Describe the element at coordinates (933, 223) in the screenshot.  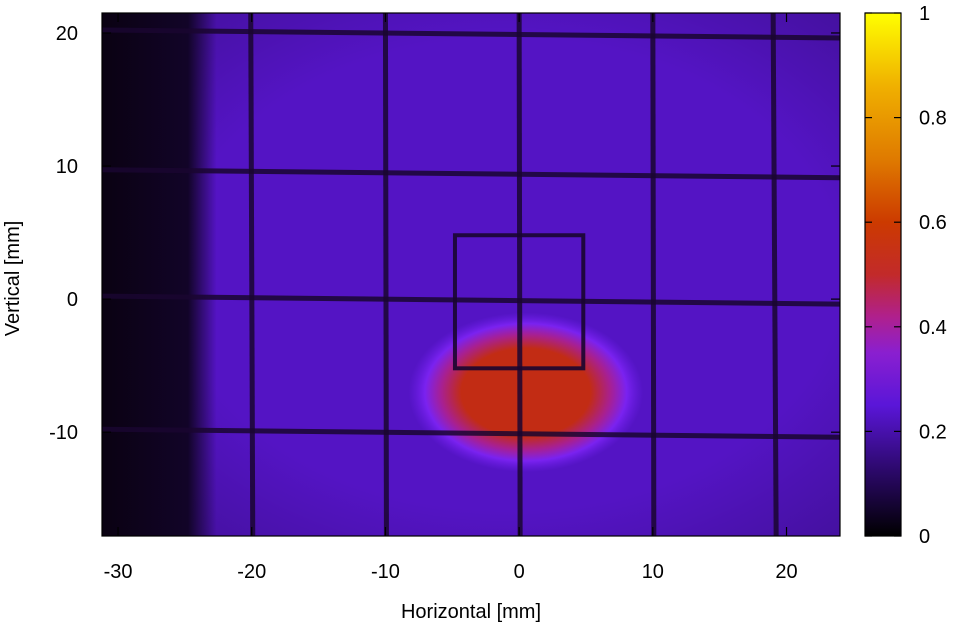
I see `colorbar-tick-label: 0.6` at that location.